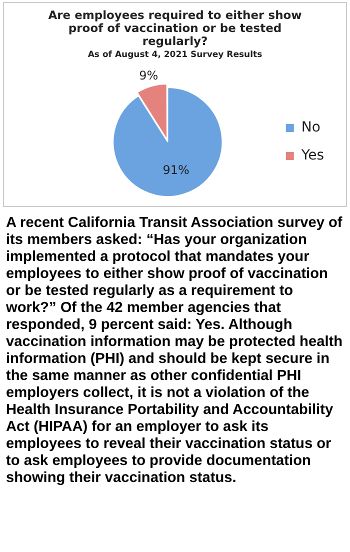  Describe the element at coordinates (310, 128) in the screenshot. I see `legend-label: No` at that location.